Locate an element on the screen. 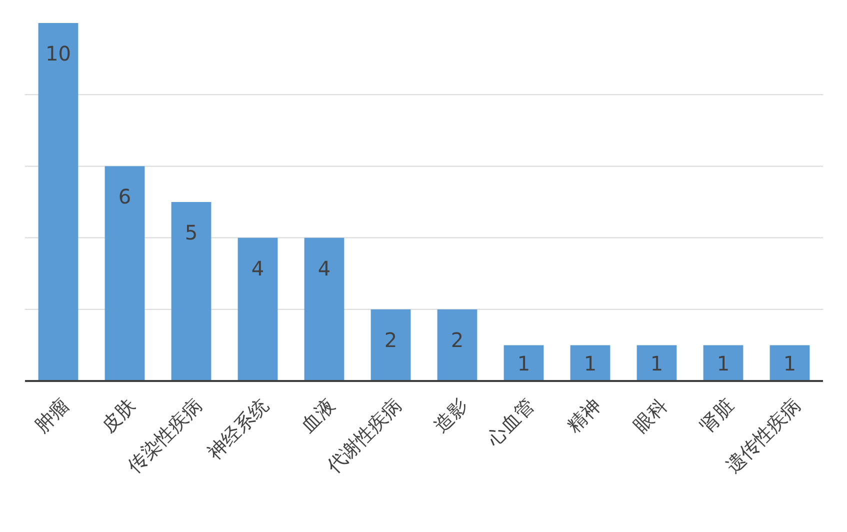 This screenshot has height=532, width=847. x-tick-label: 心血管 is located at coordinates (510, 423).